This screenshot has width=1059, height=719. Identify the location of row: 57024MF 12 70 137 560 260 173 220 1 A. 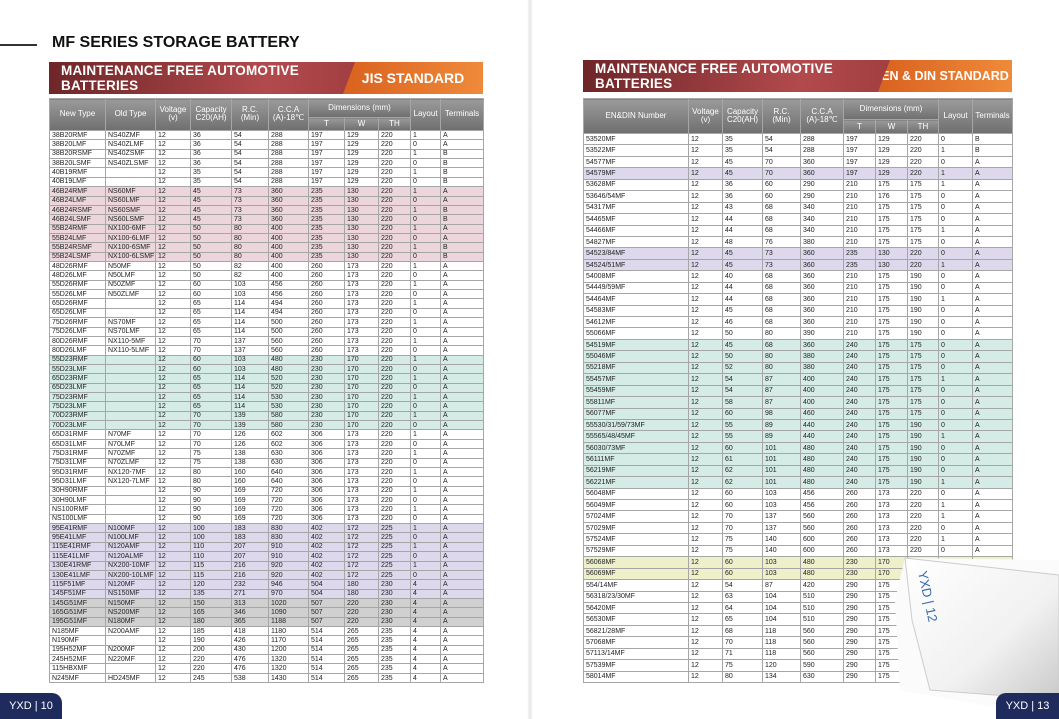
(798, 516).